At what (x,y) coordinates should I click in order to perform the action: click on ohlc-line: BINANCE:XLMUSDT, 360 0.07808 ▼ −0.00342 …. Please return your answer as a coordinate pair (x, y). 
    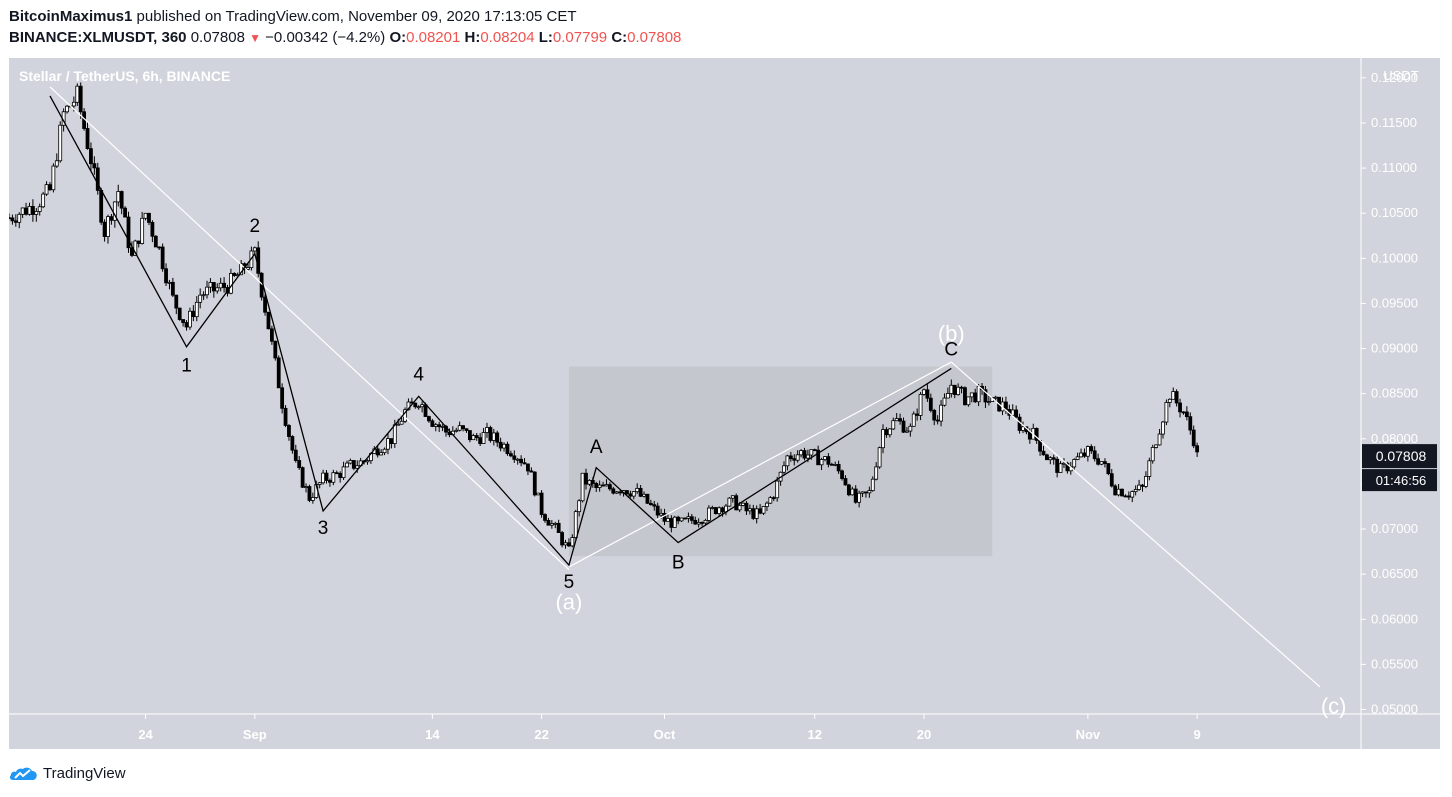
    Looking at the image, I should click on (724, 38).